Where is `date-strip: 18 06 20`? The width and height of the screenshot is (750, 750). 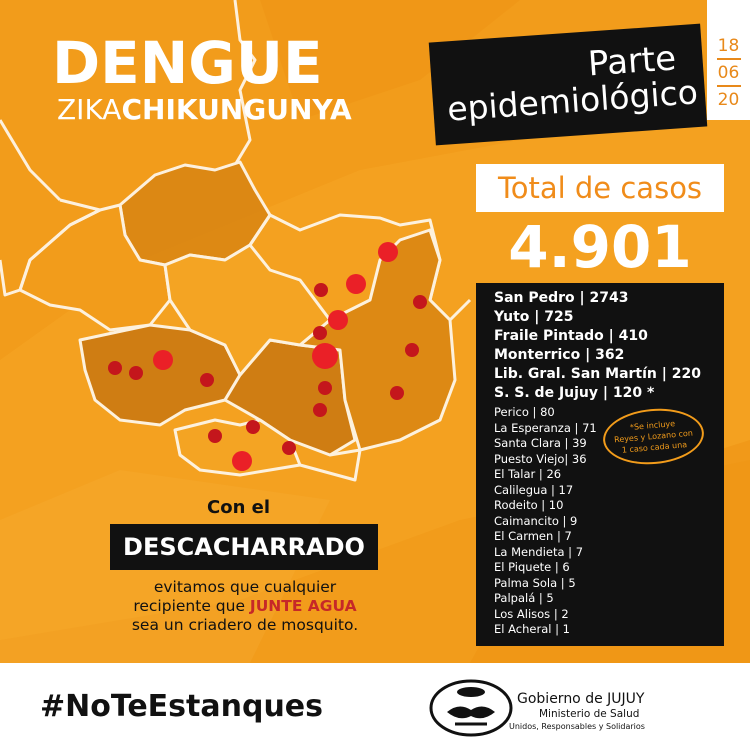 date-strip: 18 06 20 is located at coordinates (728, 60).